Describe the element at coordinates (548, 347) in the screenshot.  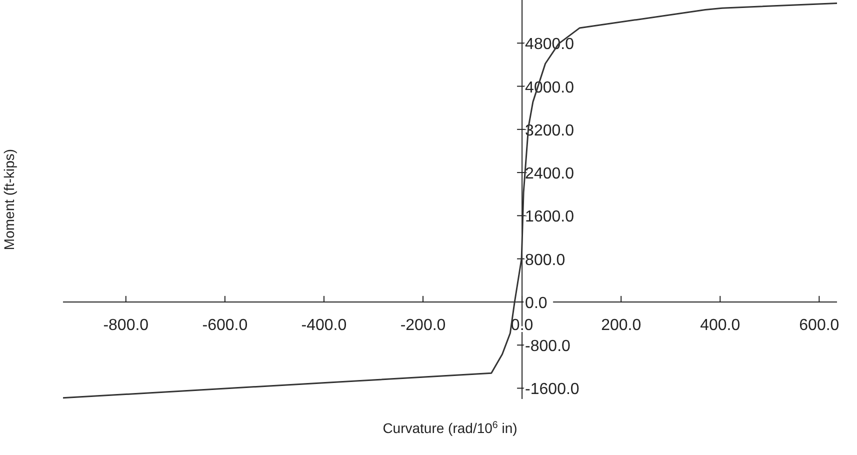
I see `y-tick-label: -800.0` at that location.